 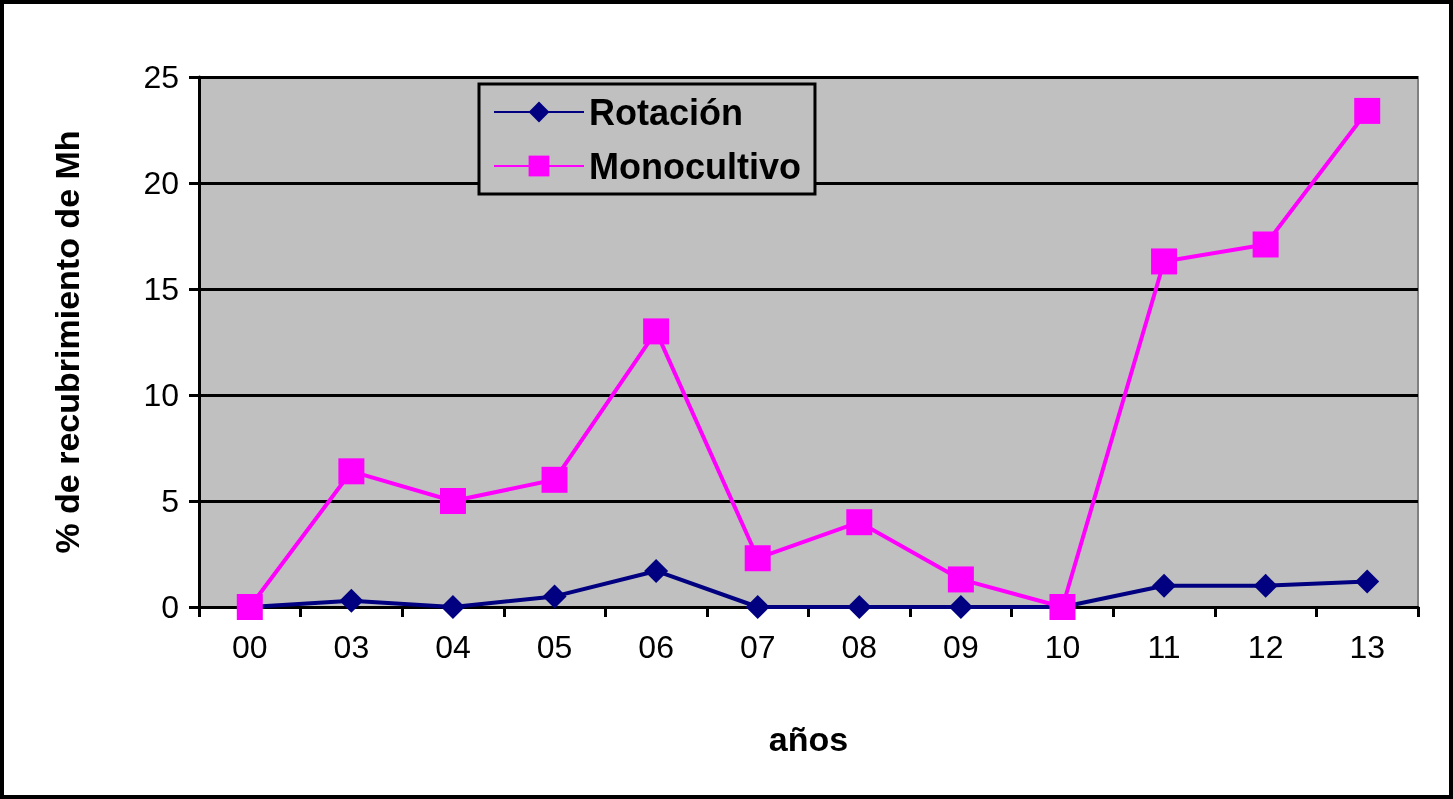 I want to click on y-tick-label: 25, so click(x=161, y=77).